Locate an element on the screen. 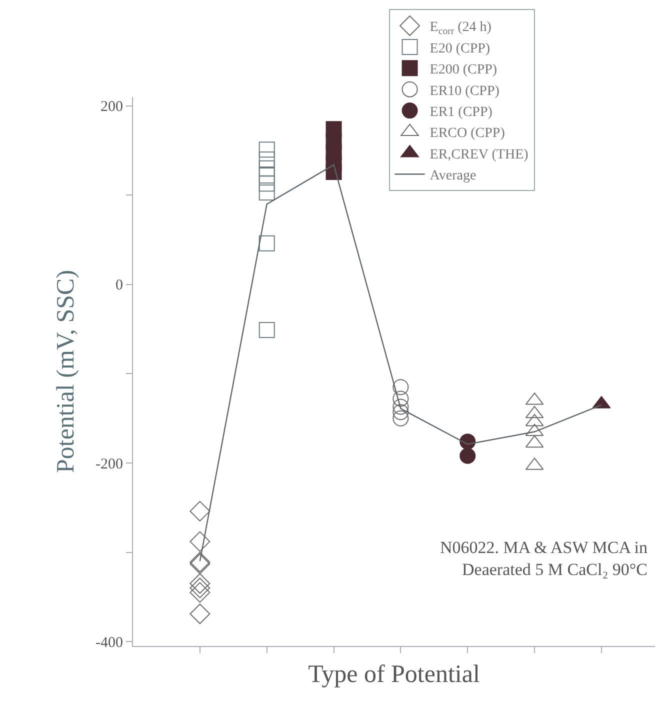 The width and height of the screenshot is (664, 702). y-tick-label: -400 is located at coordinates (109, 642).